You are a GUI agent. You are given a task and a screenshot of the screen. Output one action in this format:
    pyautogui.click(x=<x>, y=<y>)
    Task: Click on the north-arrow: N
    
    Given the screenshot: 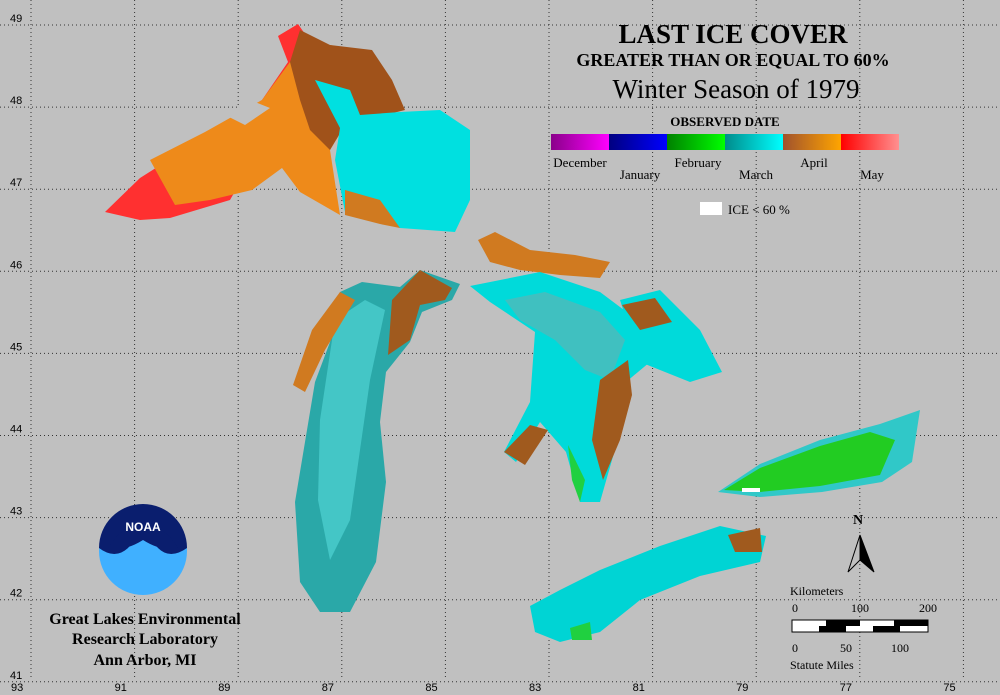 What is the action you would take?
    pyautogui.click(x=861, y=543)
    